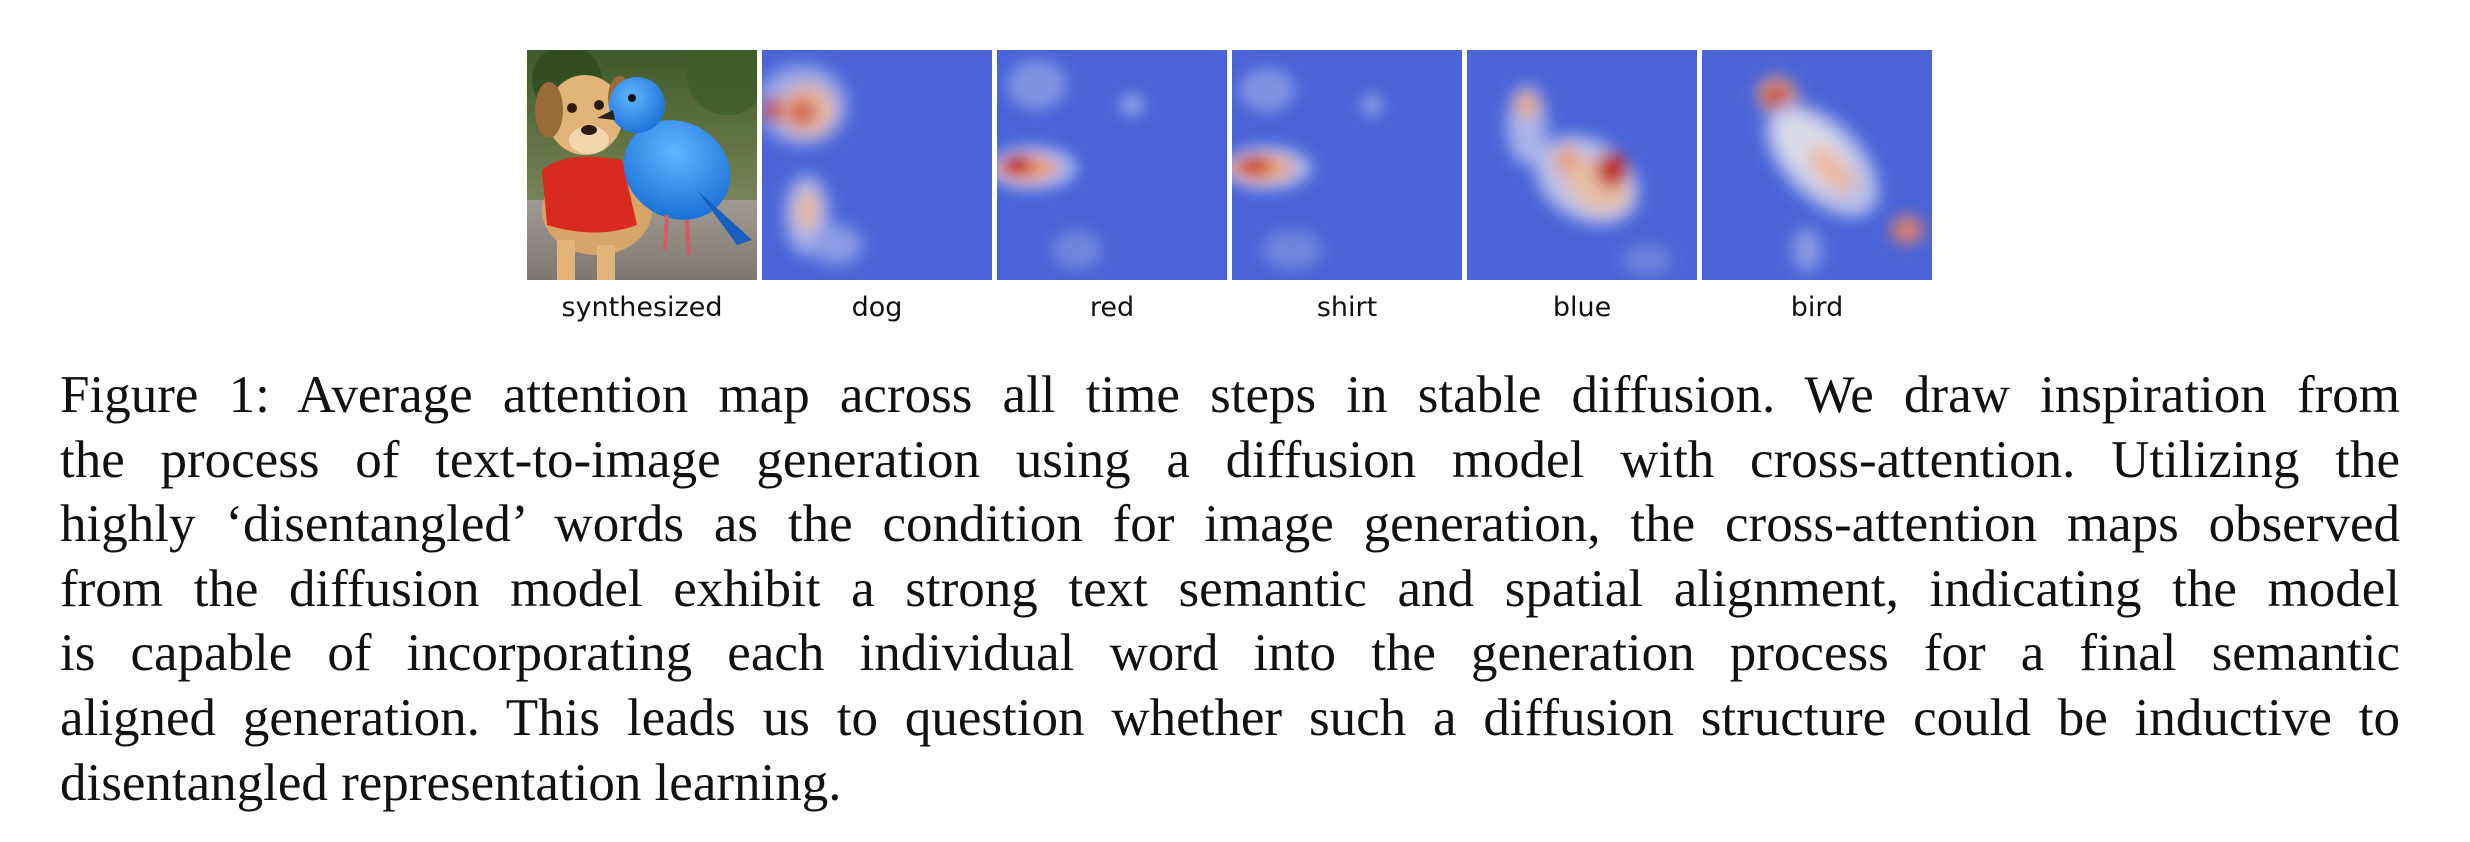  I want to click on panel-label: dog, so click(877, 307).